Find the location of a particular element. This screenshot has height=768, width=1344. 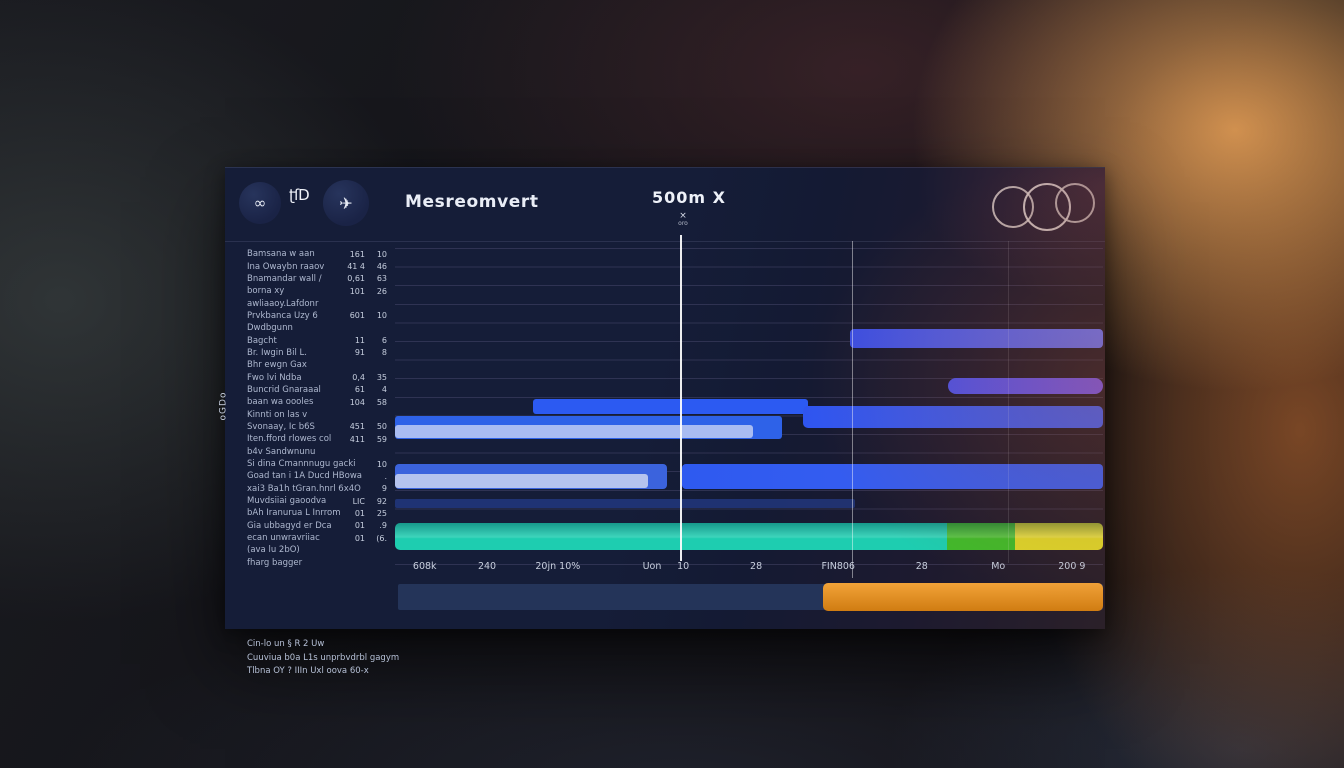

linked-circles-button: ∞ is located at coordinates (260, 203).